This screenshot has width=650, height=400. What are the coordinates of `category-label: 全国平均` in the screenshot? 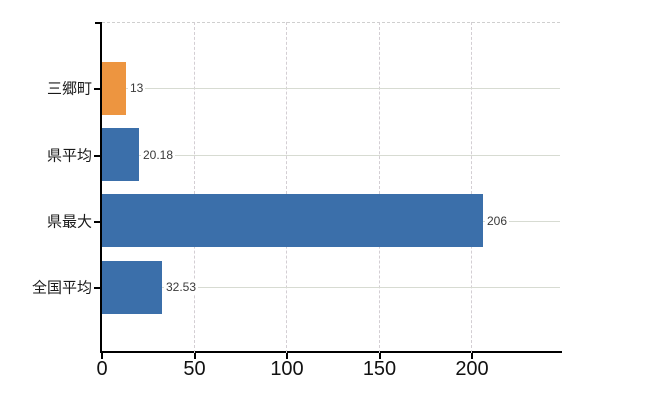 It's located at (61, 288).